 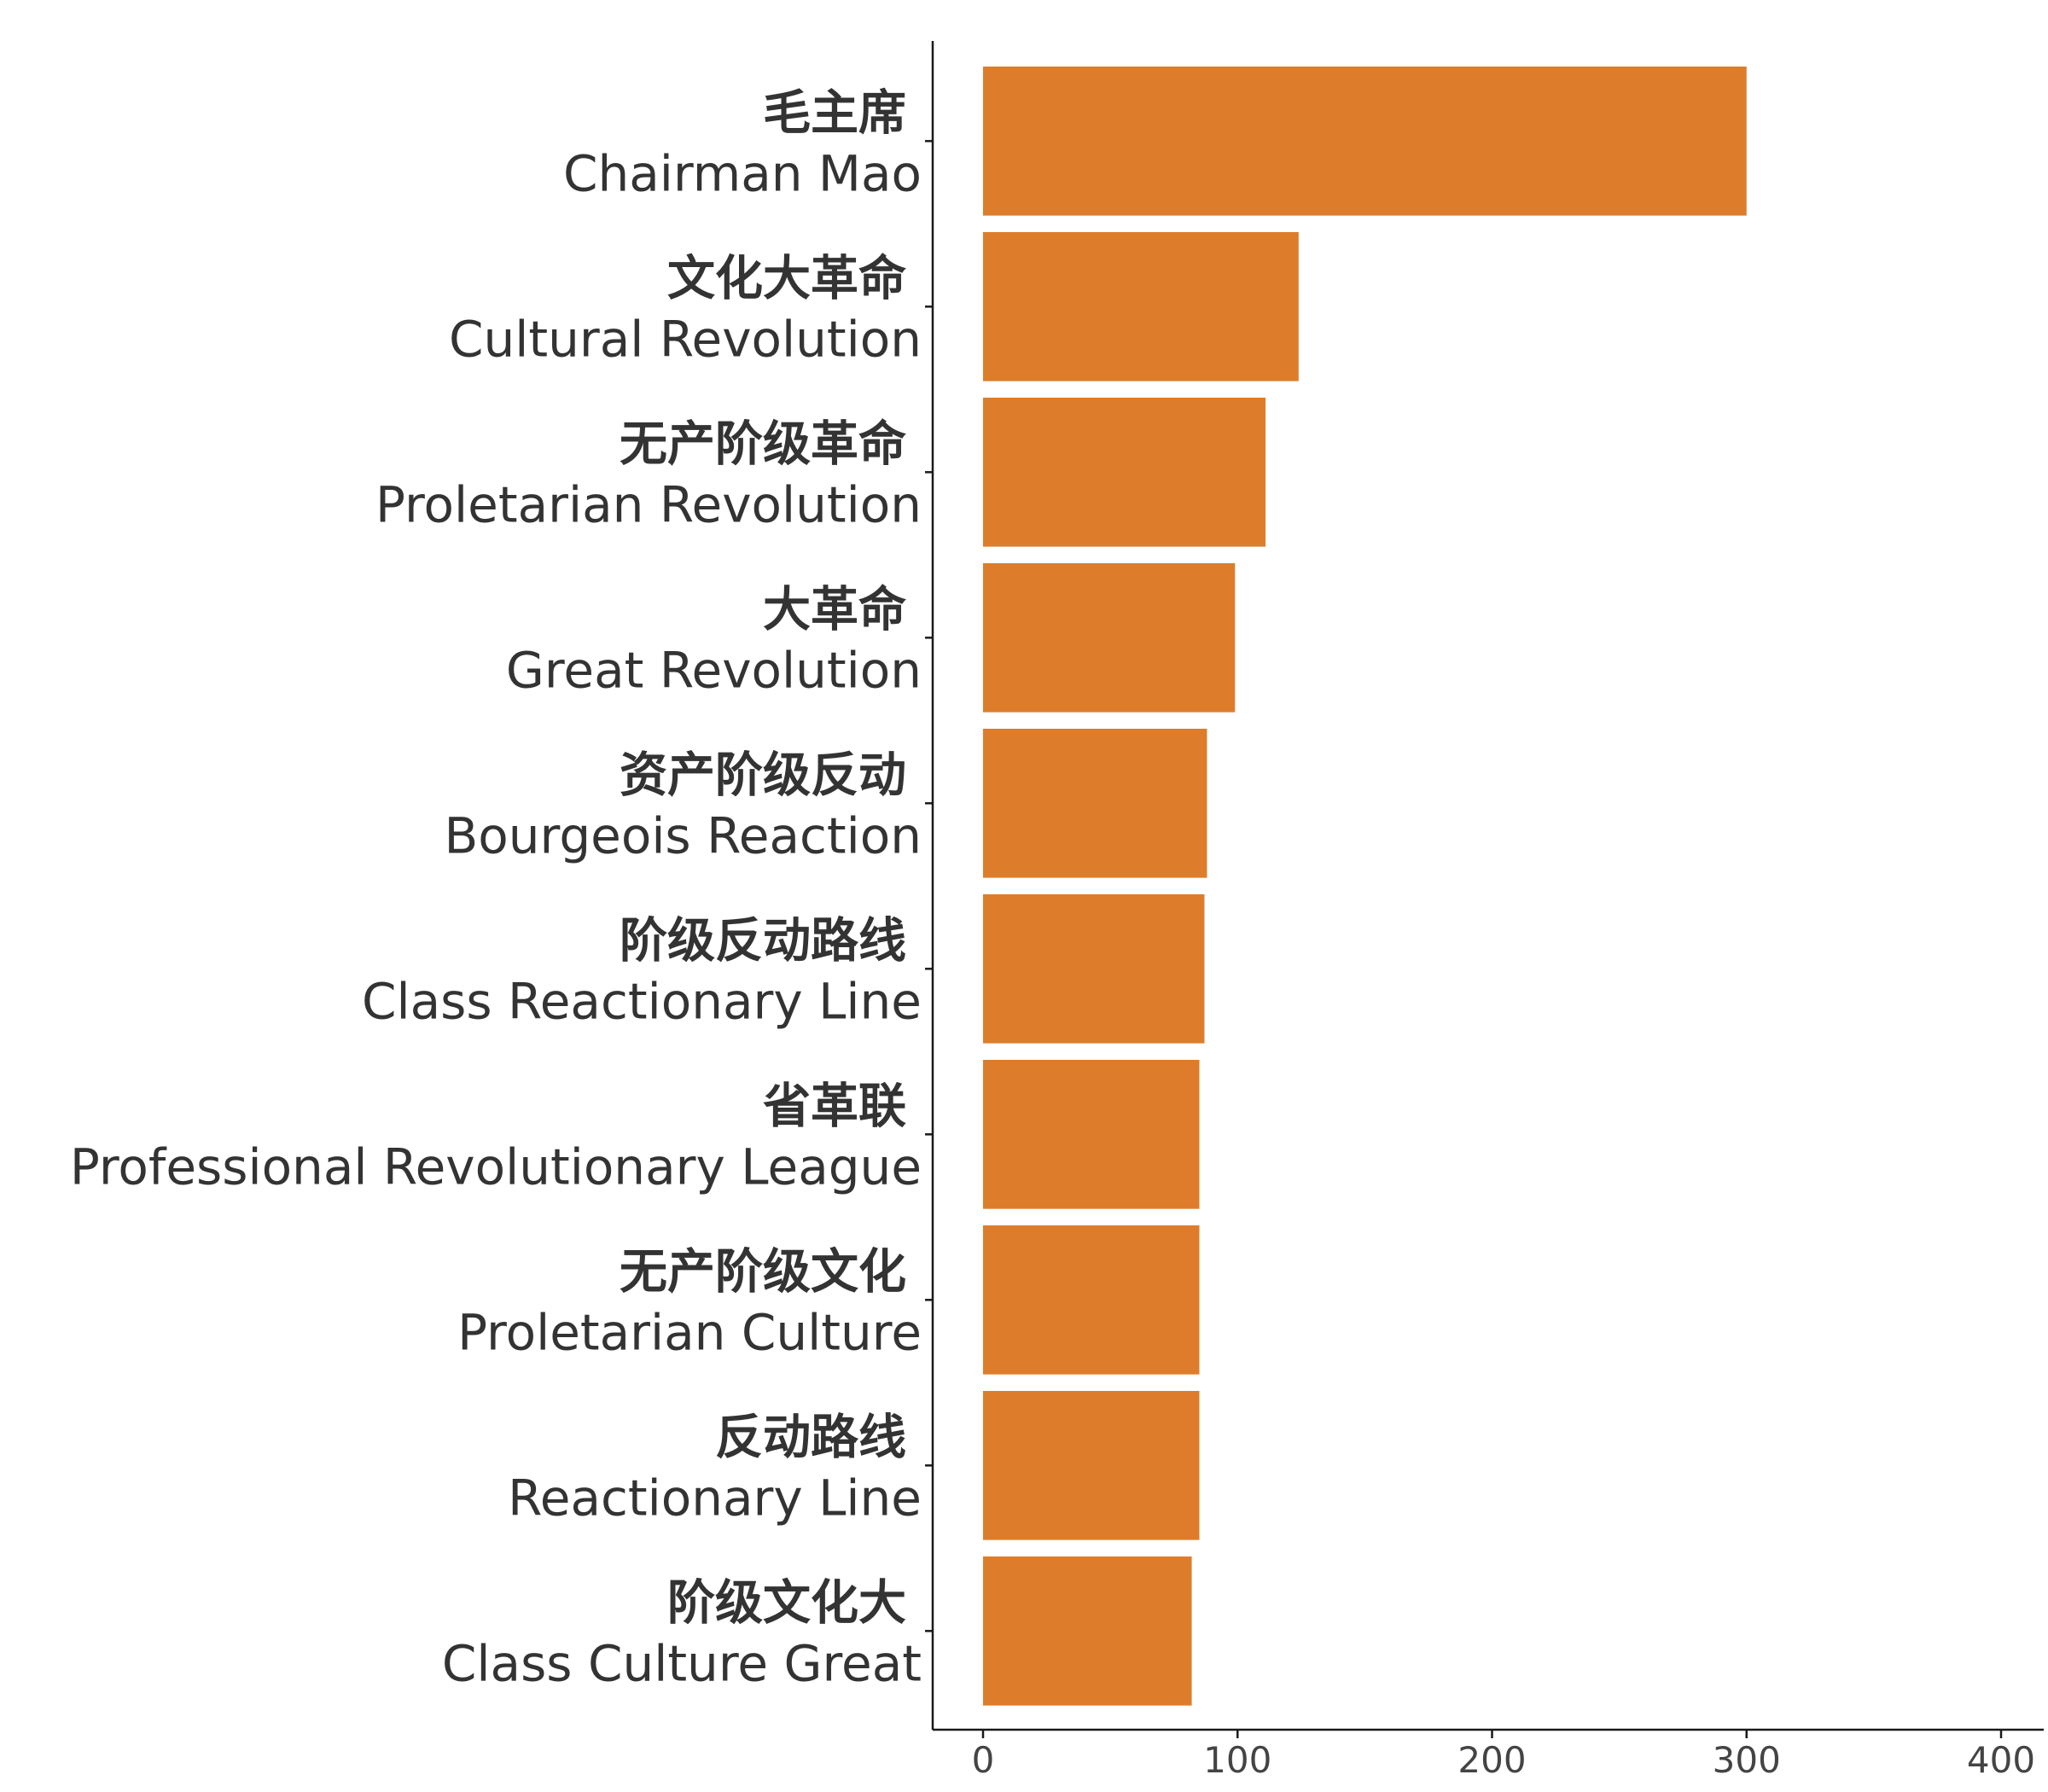 I want to click on category-label-en-2: Proletarian Revolution, so click(x=648, y=504).